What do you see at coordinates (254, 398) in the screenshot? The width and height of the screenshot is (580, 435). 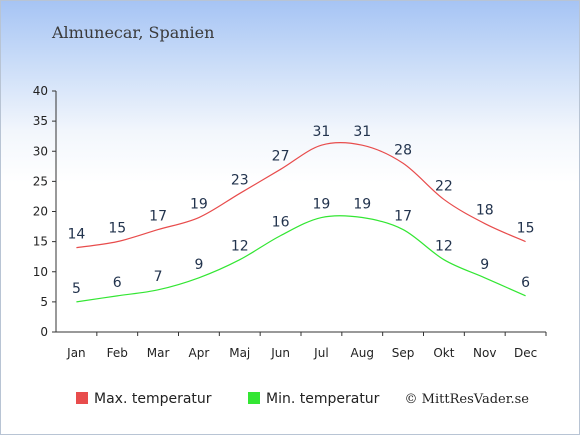 I see `legend-swatch-min` at bounding box center [254, 398].